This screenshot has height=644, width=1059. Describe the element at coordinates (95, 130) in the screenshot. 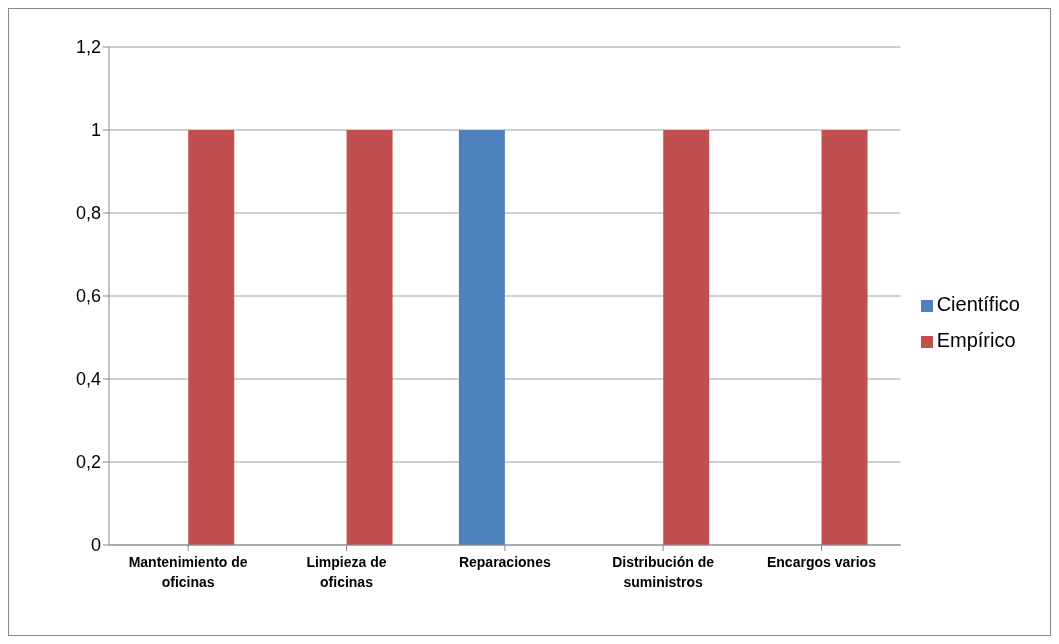

I see `y-tick-label: 1` at that location.